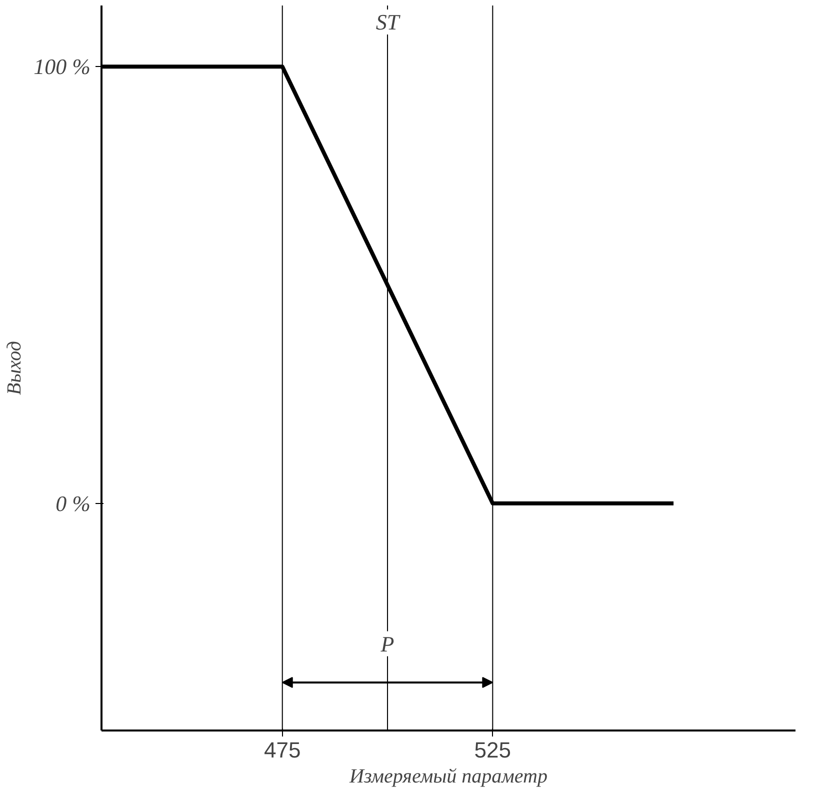 The height and width of the screenshot is (812, 815). What do you see at coordinates (15, 367) in the screenshot?
I see `y-axis-title: Выход` at bounding box center [15, 367].